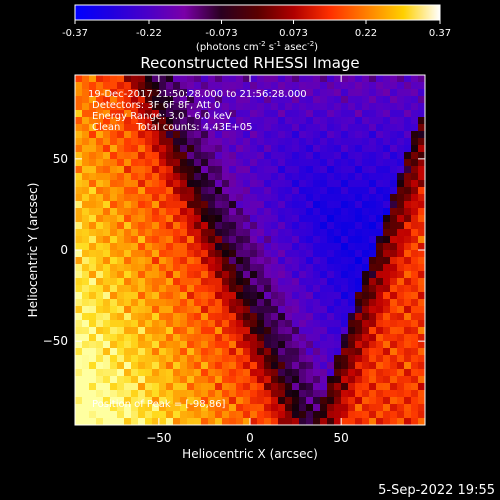 This screenshot has height=500, width=500. What do you see at coordinates (250, 454) in the screenshot?
I see `x-axis-label: Heliocentric X (arcsec)` at bounding box center [250, 454].